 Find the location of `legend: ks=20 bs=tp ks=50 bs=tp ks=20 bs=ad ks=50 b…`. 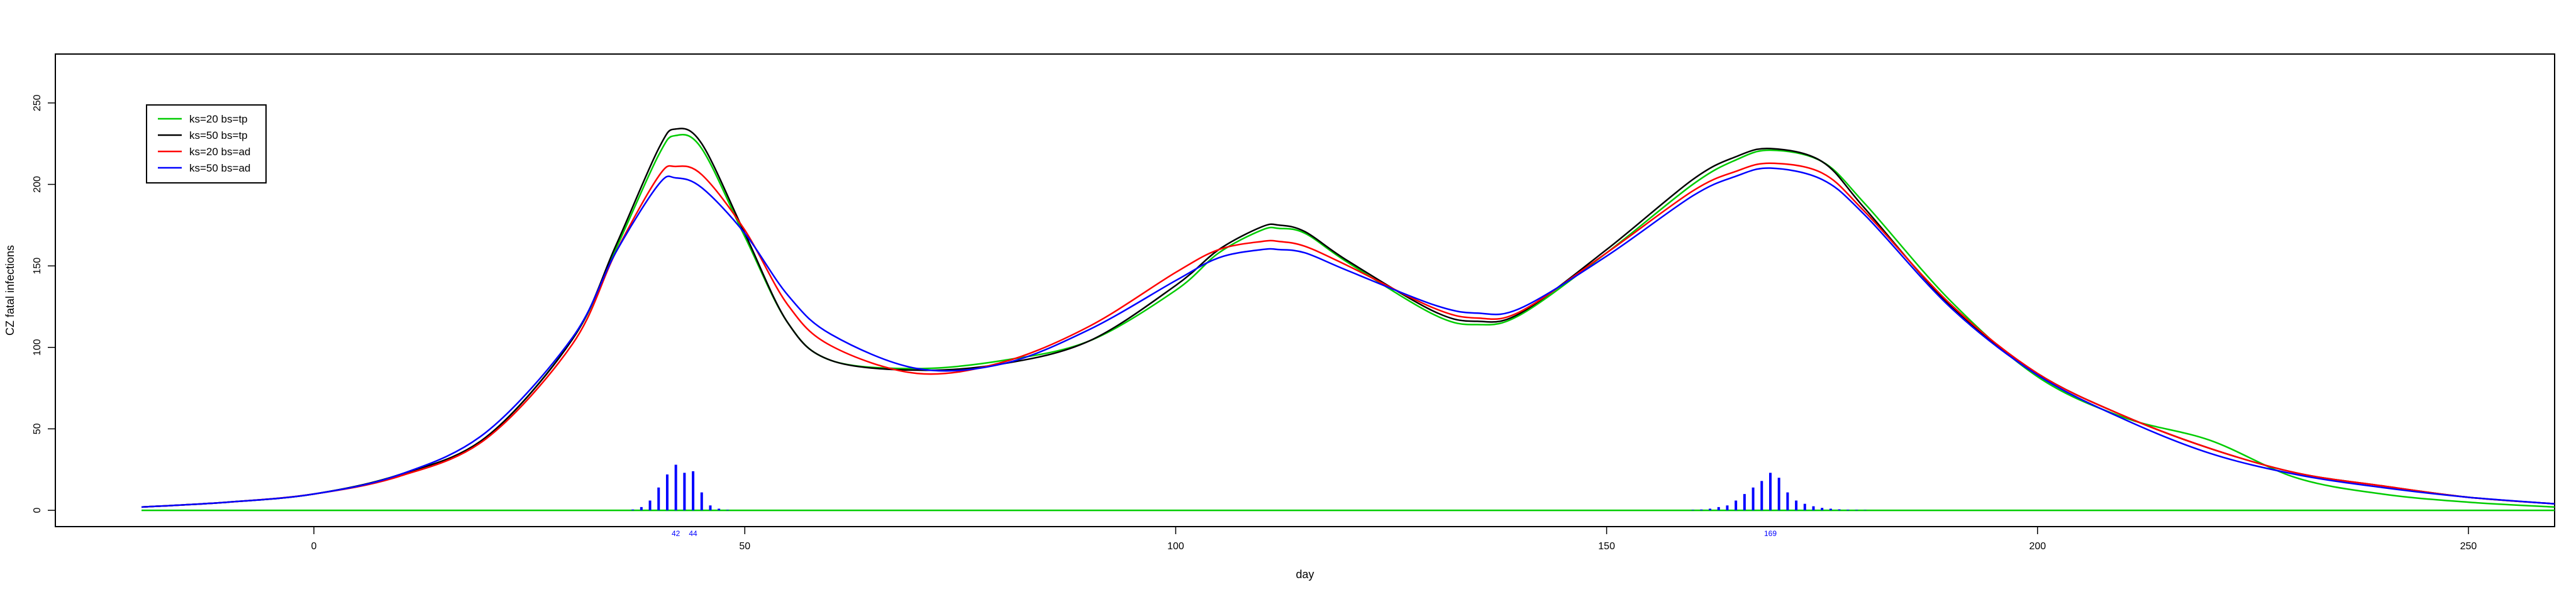

legend: ks=20 bs=tp ks=50 bs=tp ks=20 bs=ad ks=50 b… is located at coordinates (206, 144).